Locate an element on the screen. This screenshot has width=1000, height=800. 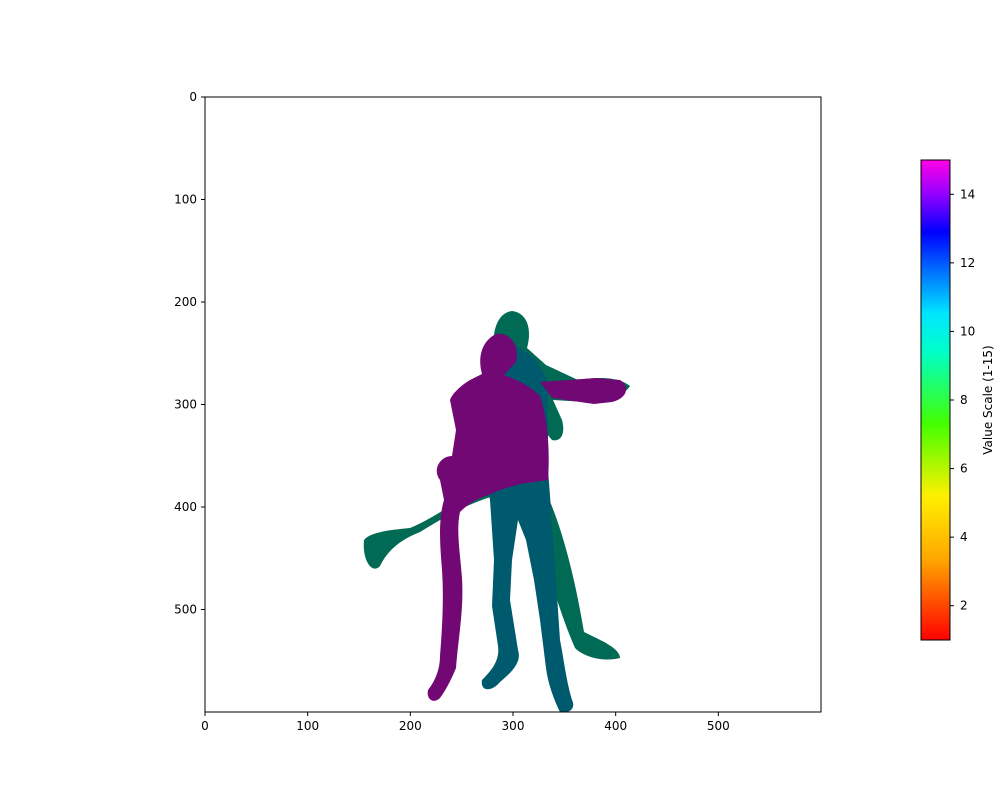
x-axis: 0 100 200 300 400 500 is located at coordinates (465, 722).